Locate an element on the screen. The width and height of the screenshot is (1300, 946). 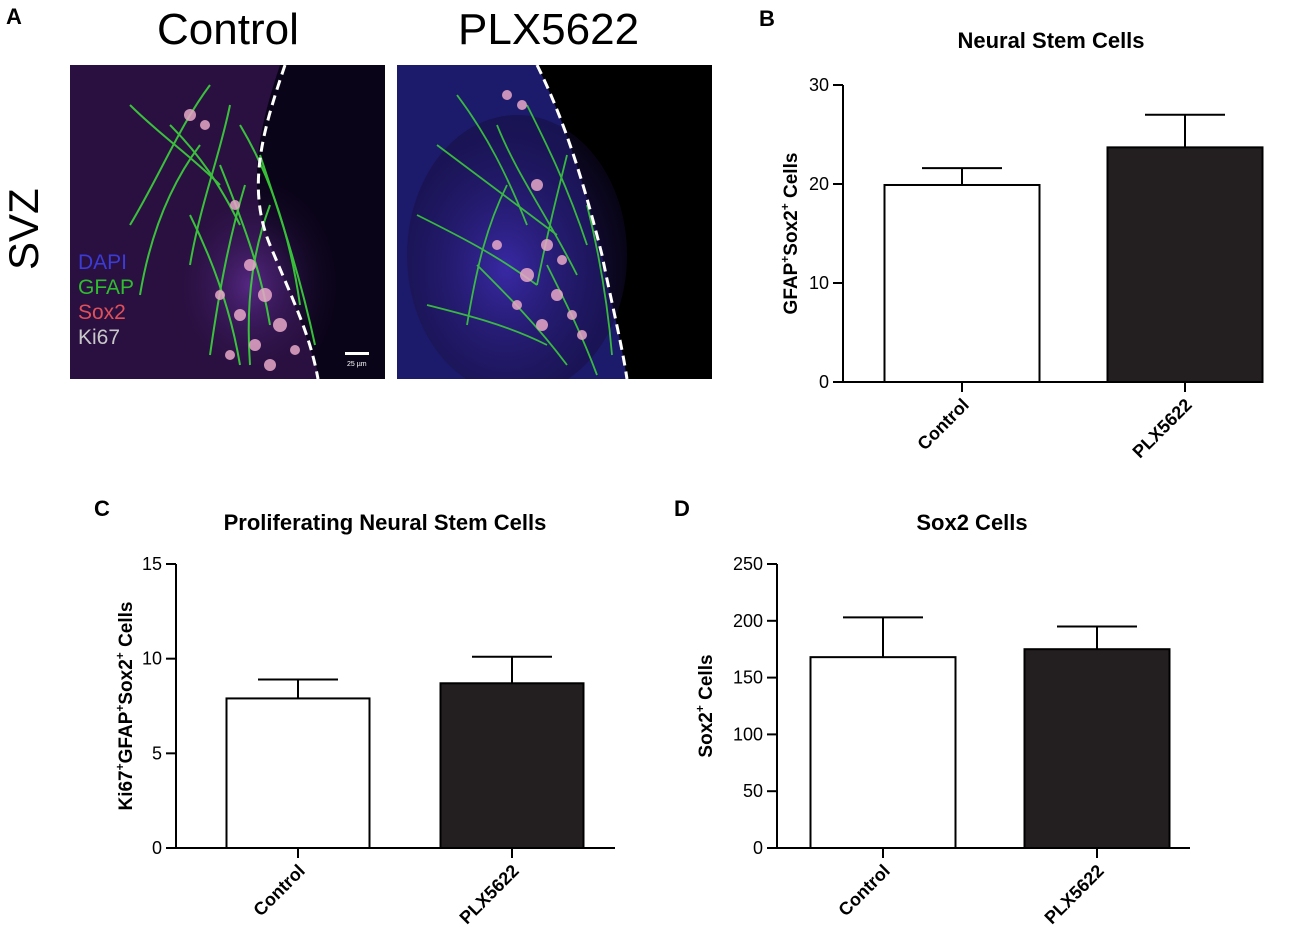
chart-b-title: Neural Stem Cells is located at coordinates (1050, 40).